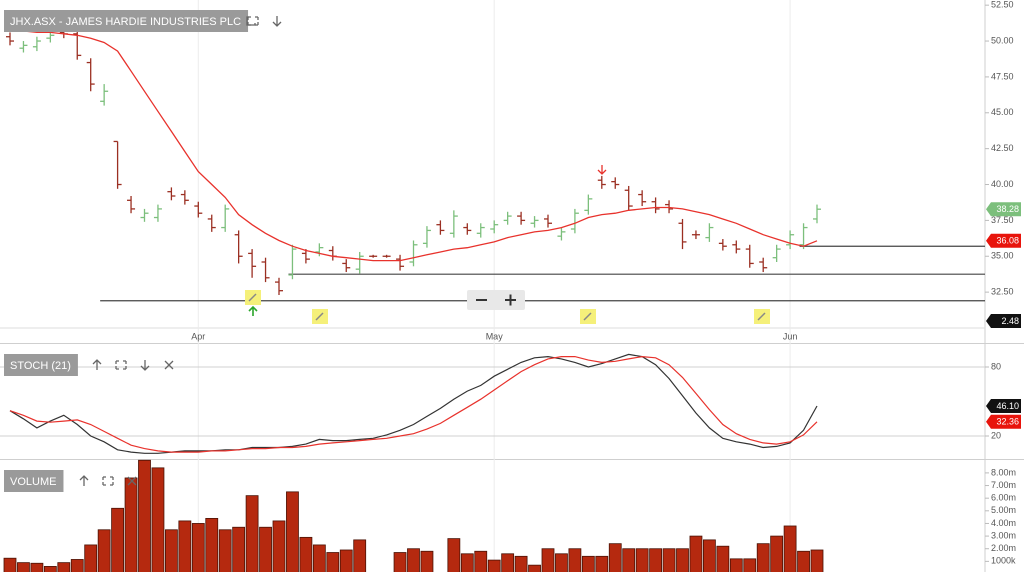 This screenshot has height=572, width=1024. What do you see at coordinates (1003, 510) in the screenshot?
I see `y-tick-label: 5.00m` at bounding box center [1003, 510].